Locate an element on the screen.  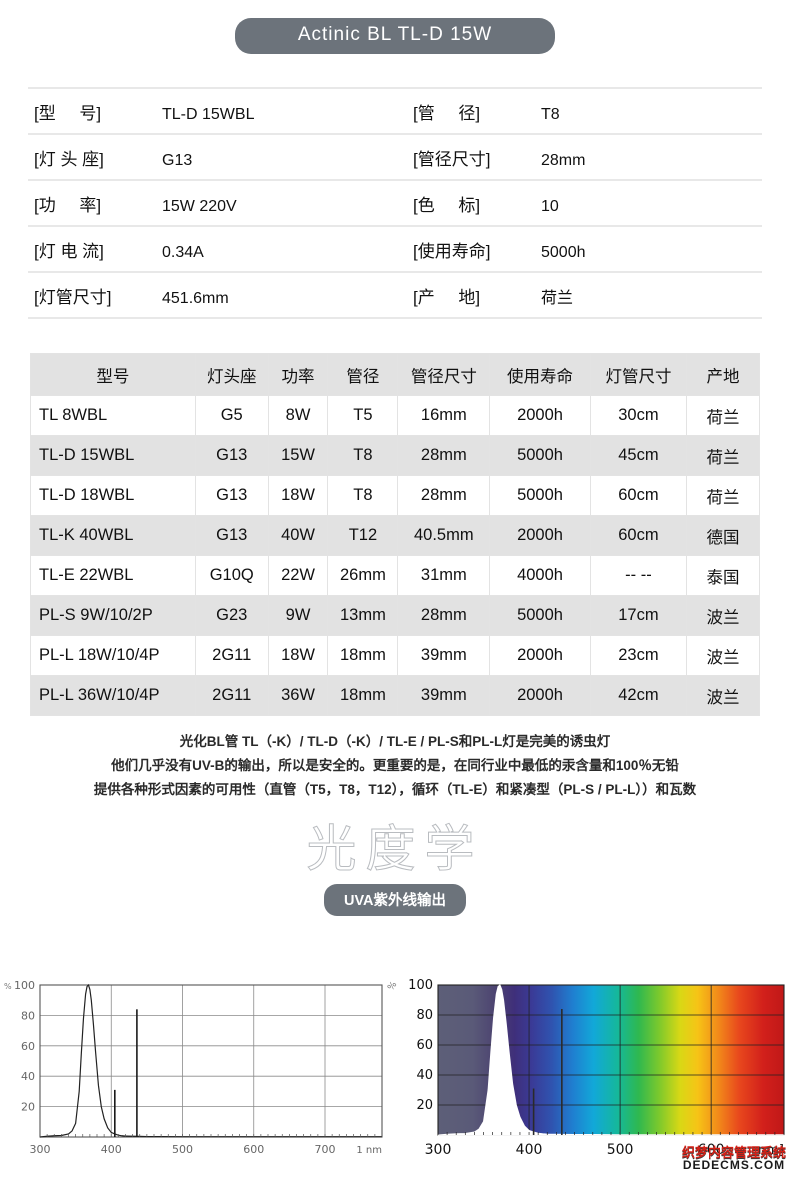
table-cell: 18mm is located at coordinates (363, 655).